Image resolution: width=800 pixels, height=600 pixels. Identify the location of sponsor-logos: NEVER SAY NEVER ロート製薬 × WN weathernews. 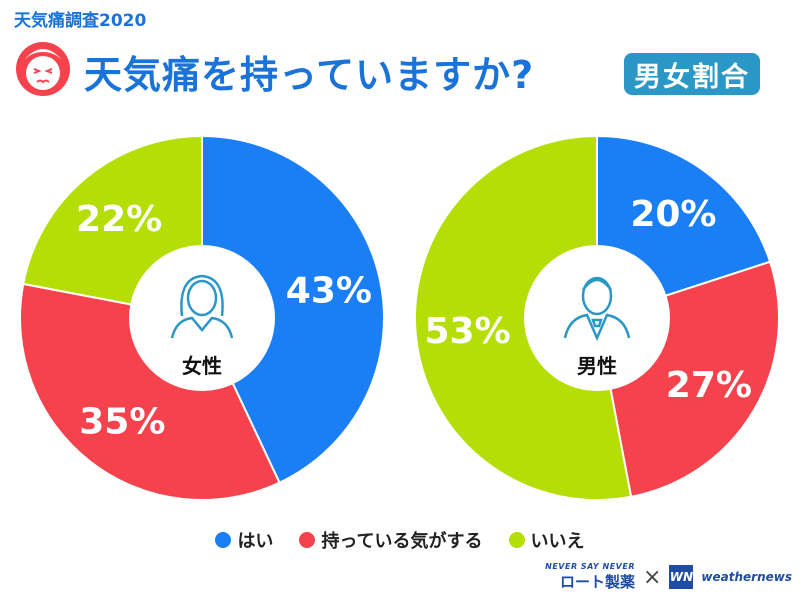
(668, 577).